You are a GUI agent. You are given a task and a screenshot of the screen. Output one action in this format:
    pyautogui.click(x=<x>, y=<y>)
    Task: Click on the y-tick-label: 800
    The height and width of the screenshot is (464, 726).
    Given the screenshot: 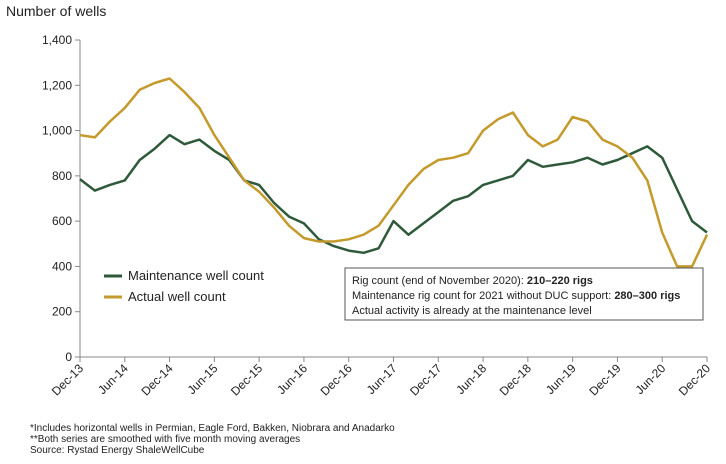 What is the action you would take?
    pyautogui.click(x=62, y=176)
    